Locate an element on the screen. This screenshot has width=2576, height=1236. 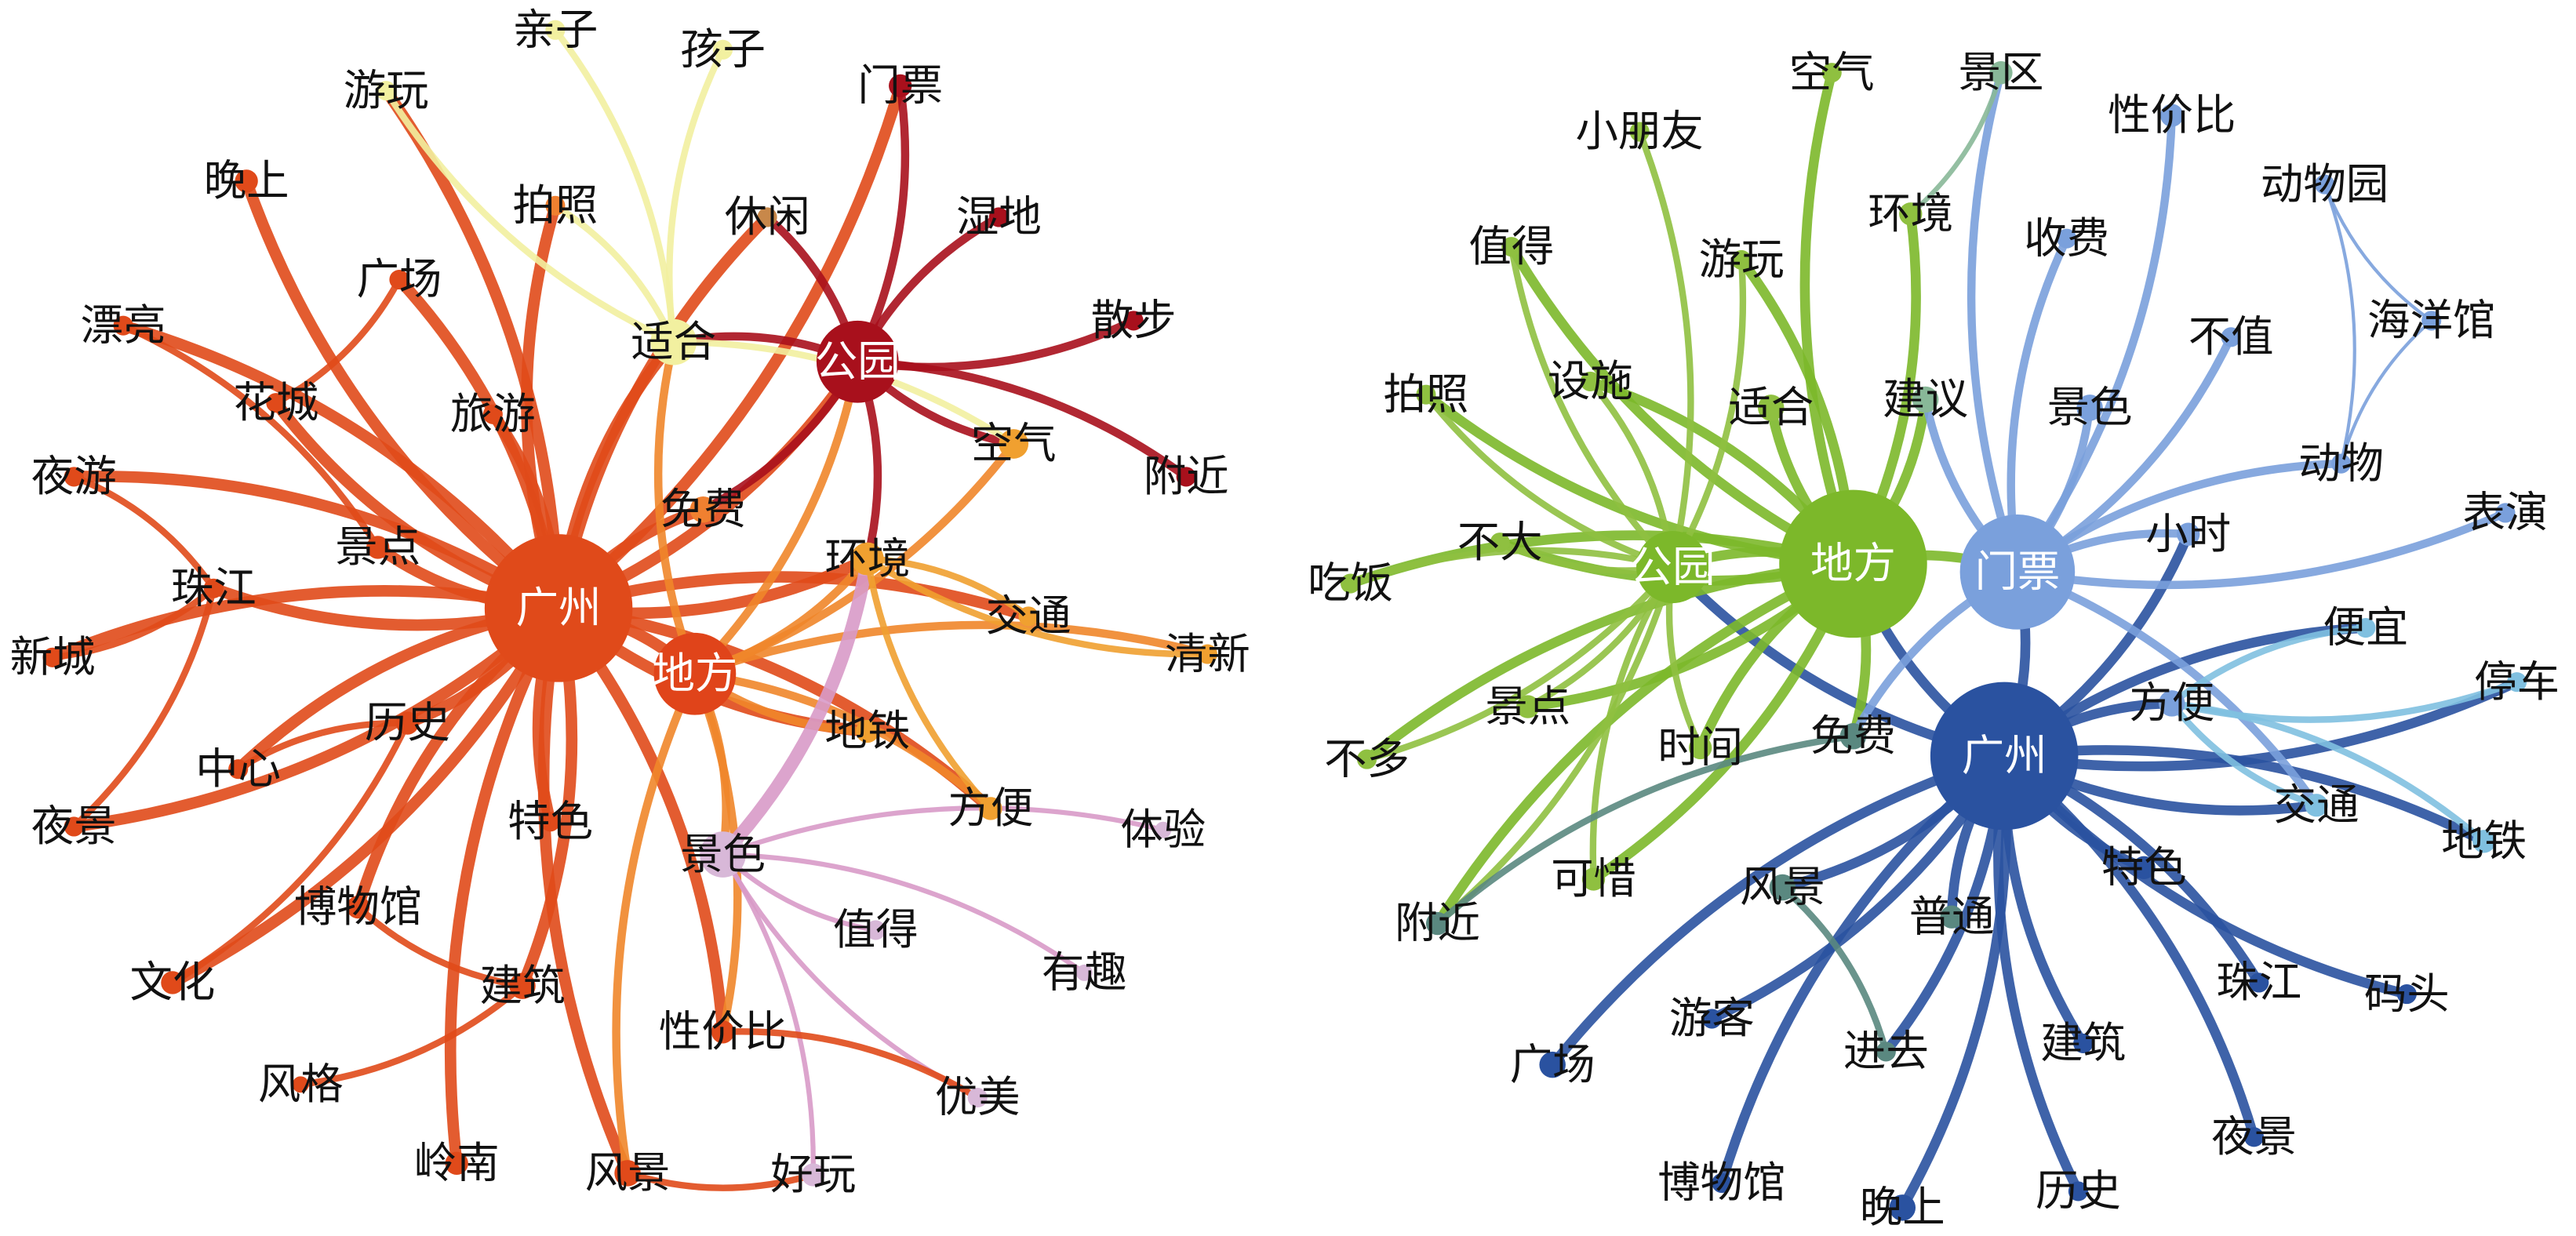
node-label: 亲子 is located at coordinates (555, 29).